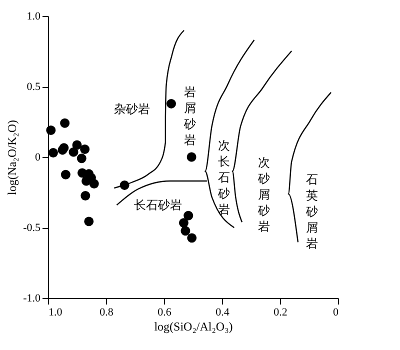 The width and height of the screenshot is (400, 350). Describe the element at coordinates (32, 228) in the screenshot. I see `y-tick-label: -0.5` at that location.